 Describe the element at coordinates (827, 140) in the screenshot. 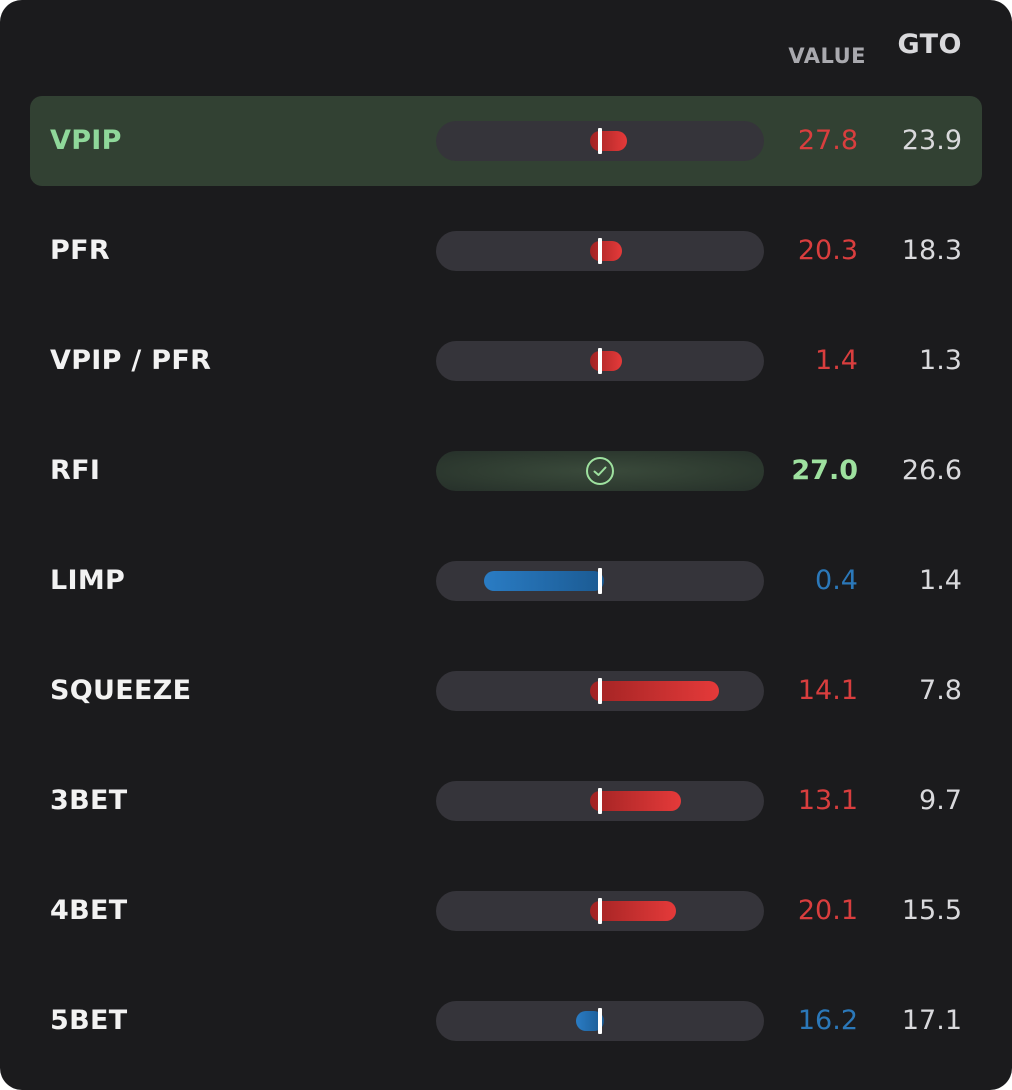

I see `stat-value: 27.8` at that location.